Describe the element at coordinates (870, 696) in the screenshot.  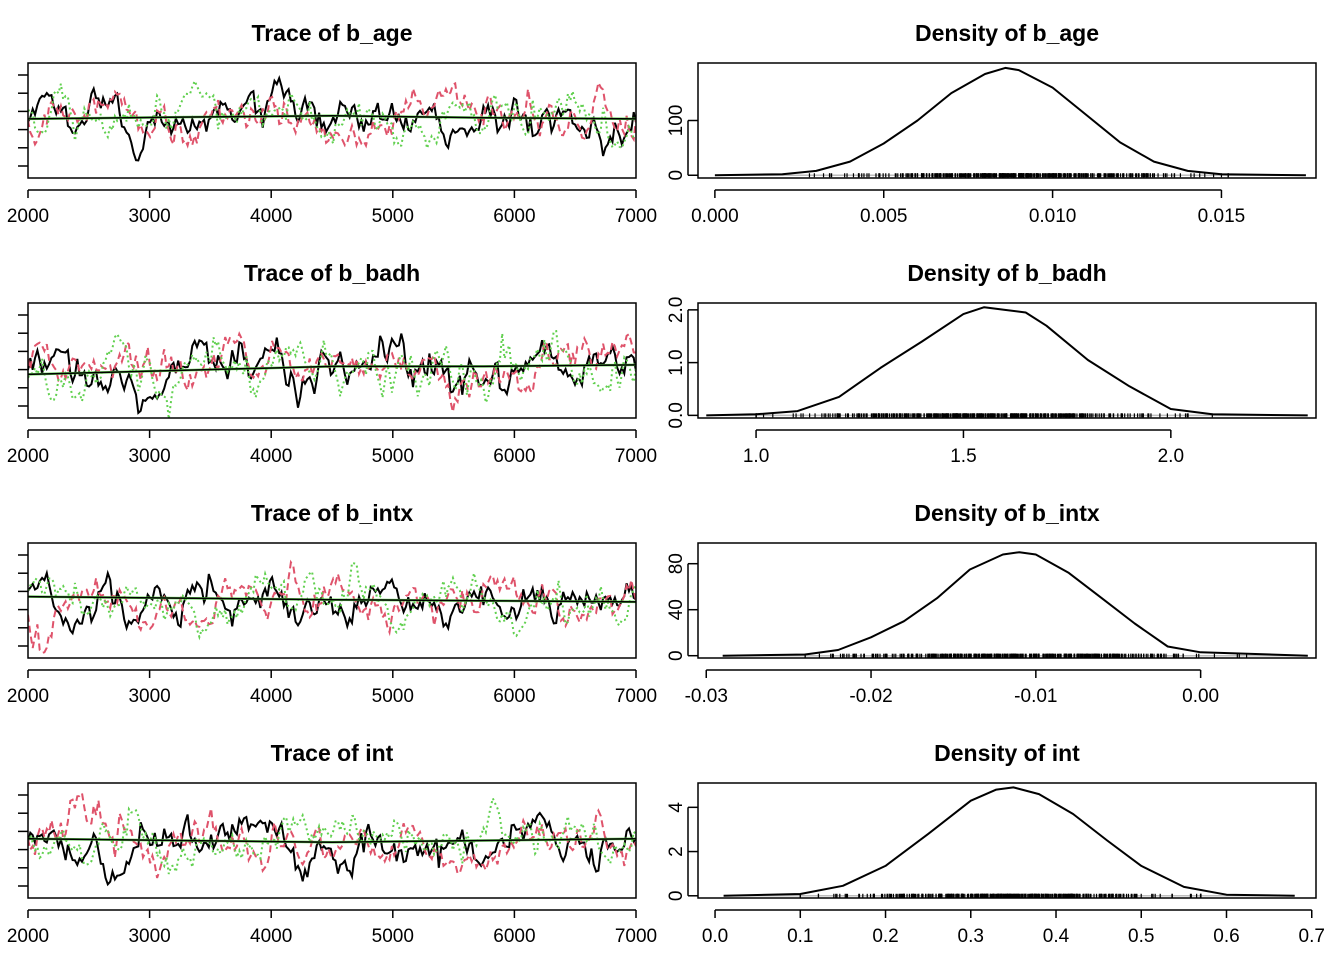
I see `x-tick-label: -0.02` at that location.